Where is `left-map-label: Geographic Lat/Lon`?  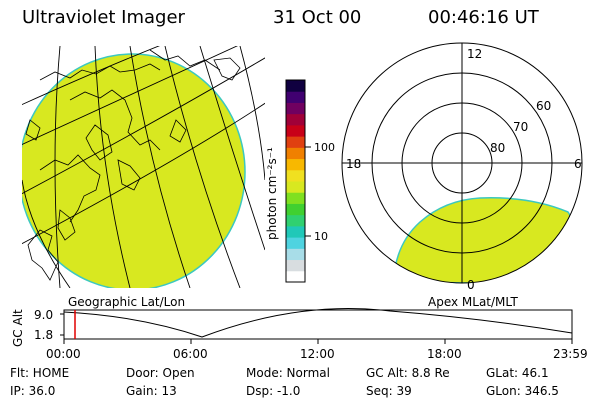
left-map-label: Geographic Lat/Lon is located at coordinates (127, 302).